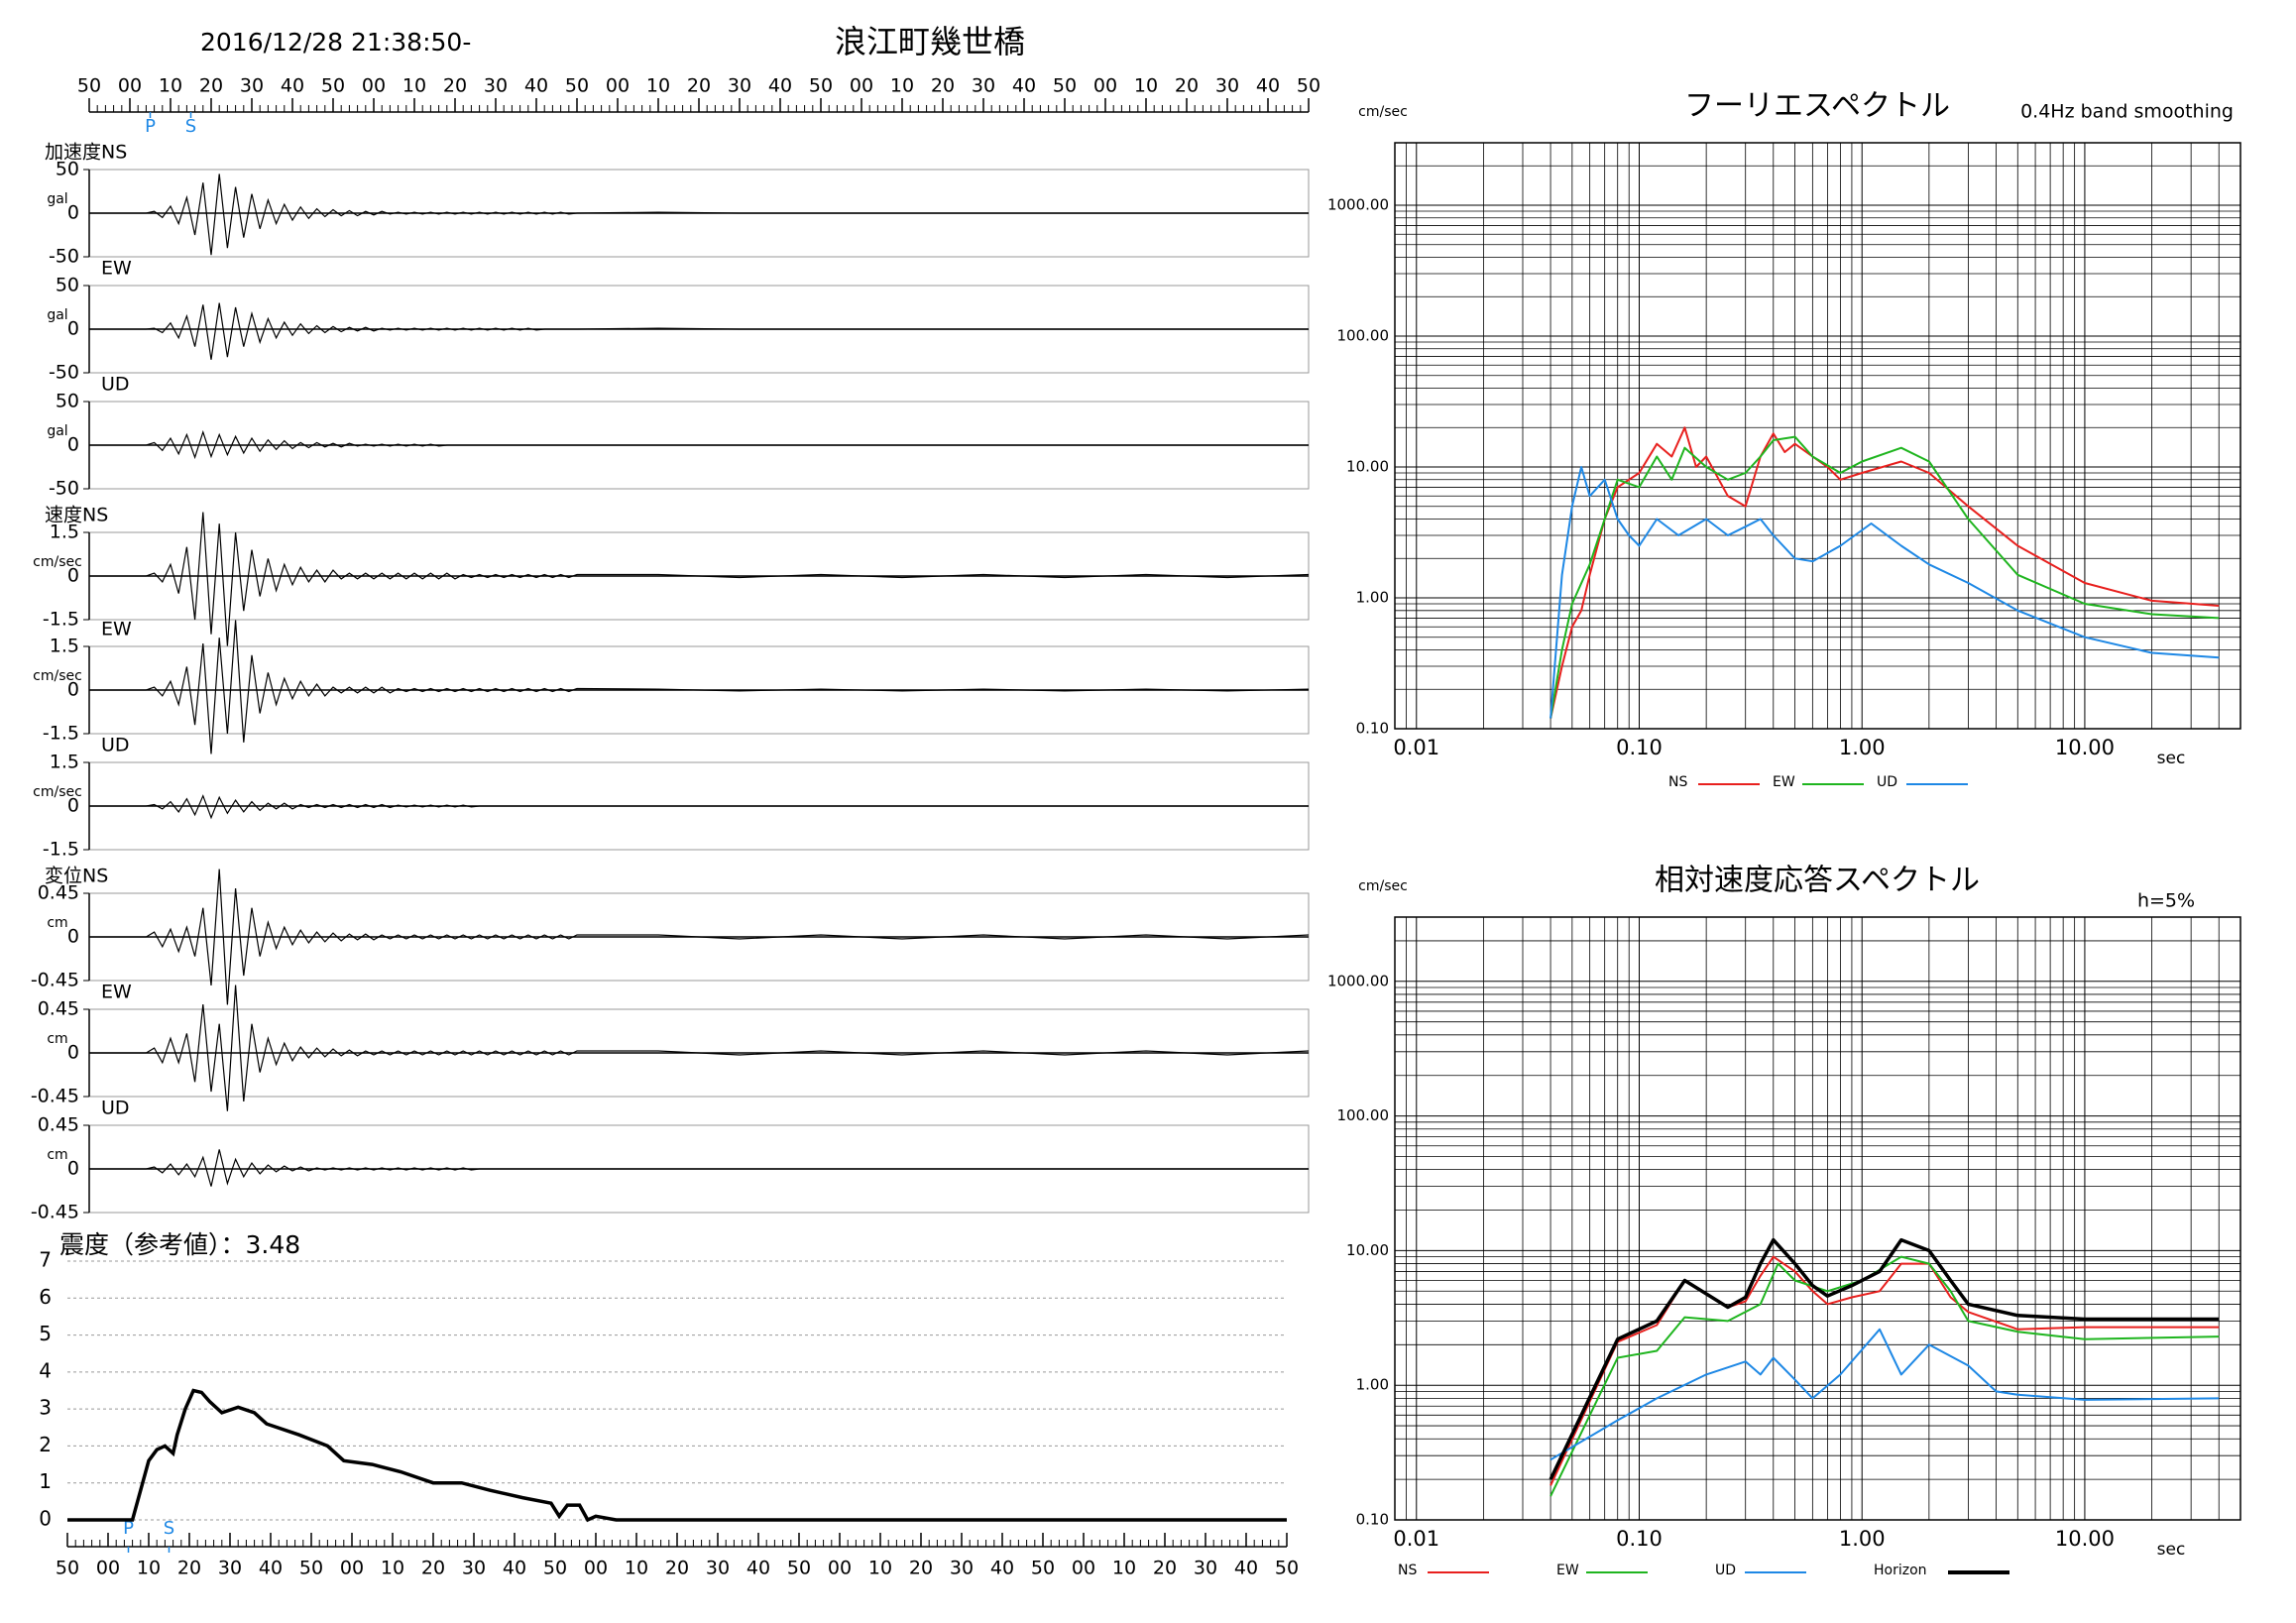 The height and width of the screenshot is (1623, 2296). I want to click on y-tick-label: 10.00, so click(1367, 1250).